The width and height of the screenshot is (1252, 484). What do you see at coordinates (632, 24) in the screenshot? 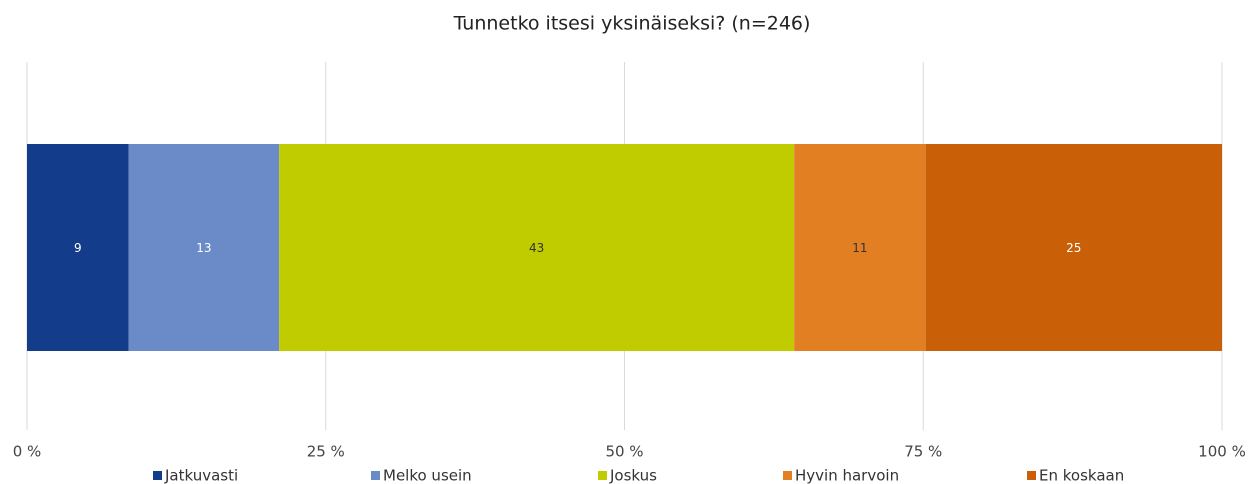
I see `chart-title: Tunnetko itsesi yksinäiseksi? (n=246)` at bounding box center [632, 24].